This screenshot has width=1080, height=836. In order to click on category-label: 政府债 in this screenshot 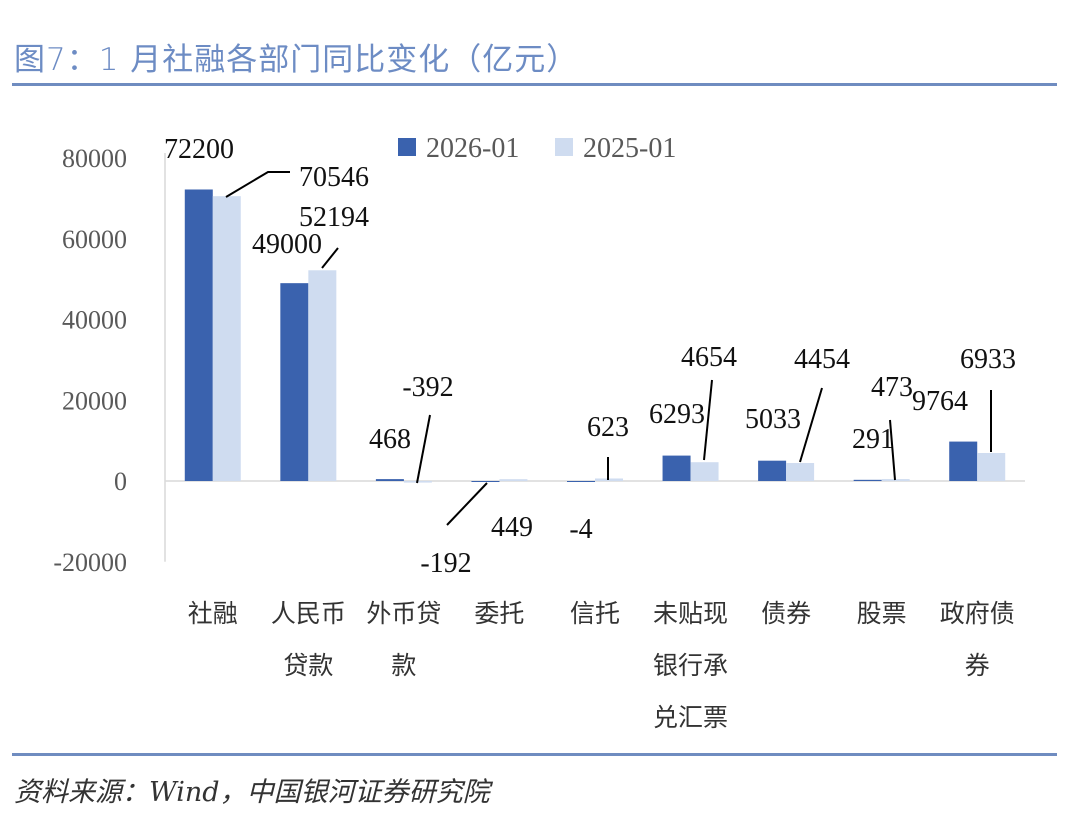, I will do `click(977, 613)`.